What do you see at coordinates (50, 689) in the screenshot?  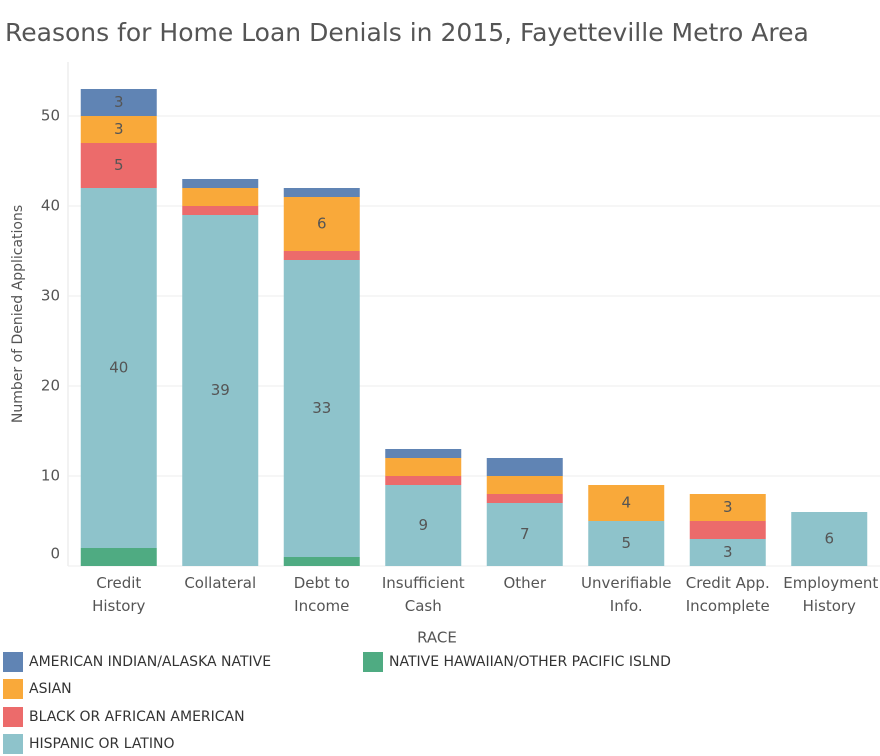 I see `legend-label: ASIAN` at bounding box center [50, 689].